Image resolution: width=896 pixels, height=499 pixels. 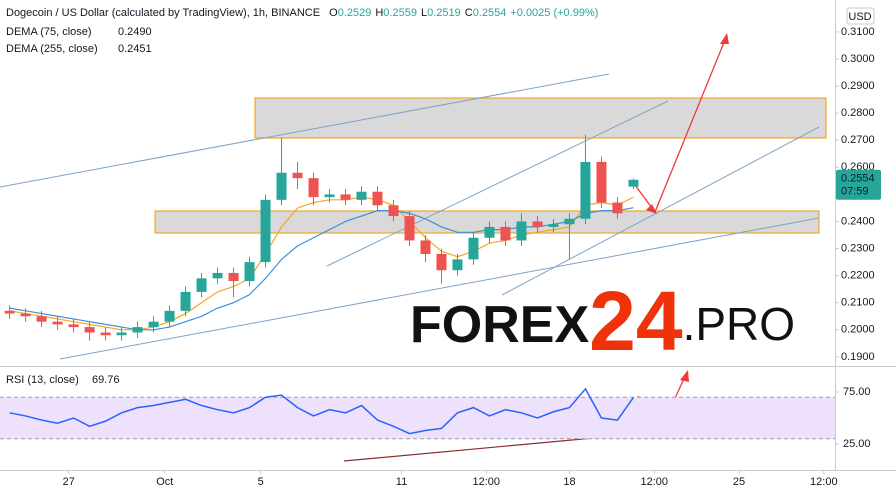 What do you see at coordinates (401, 482) in the screenshot?
I see `x-tick-label: 11` at bounding box center [401, 482].